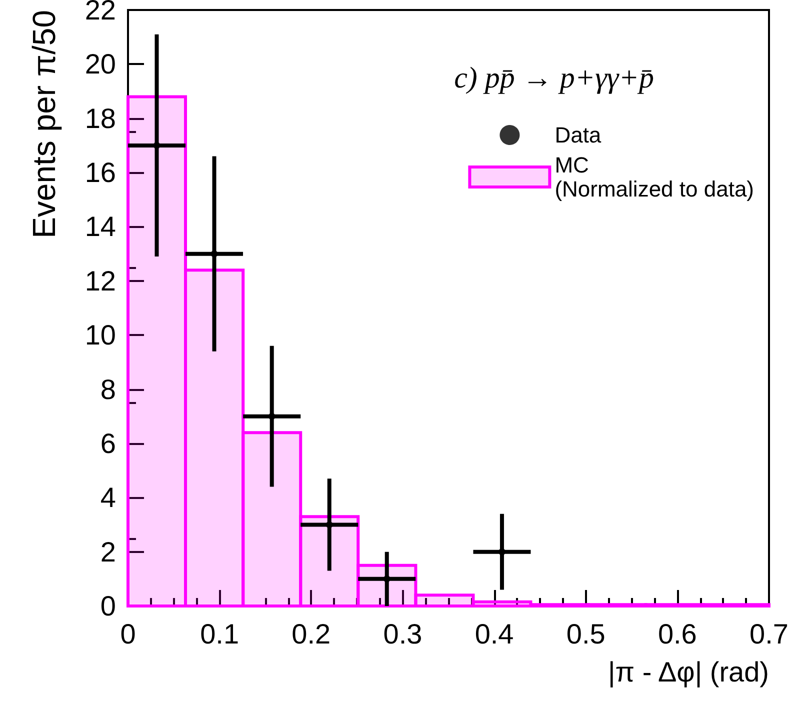 The image size is (799, 717). What do you see at coordinates (108, 552) in the screenshot?
I see `y-tick-label: 2` at bounding box center [108, 552].